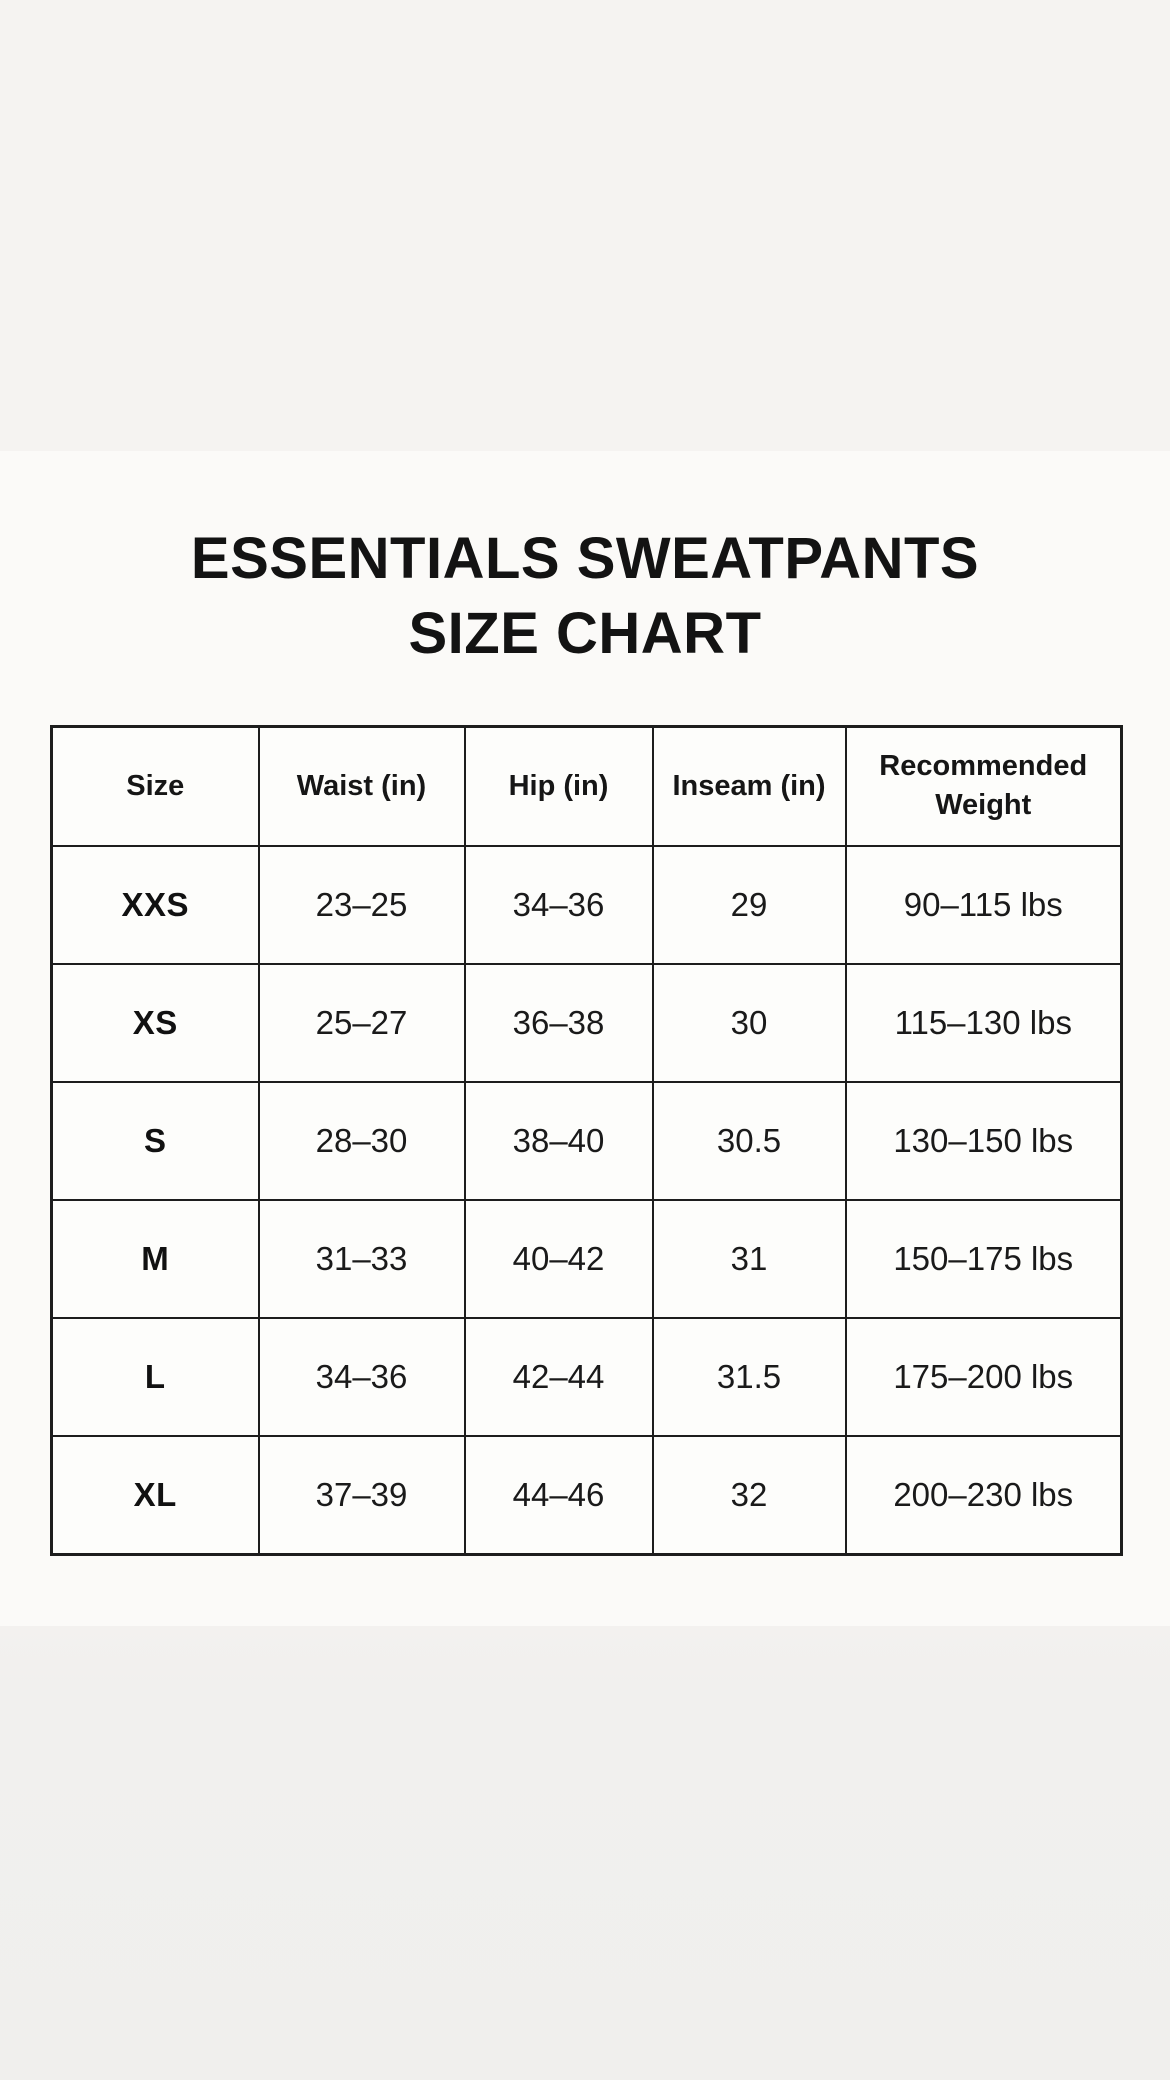  I want to click on size-cell: XS, so click(155, 1022).